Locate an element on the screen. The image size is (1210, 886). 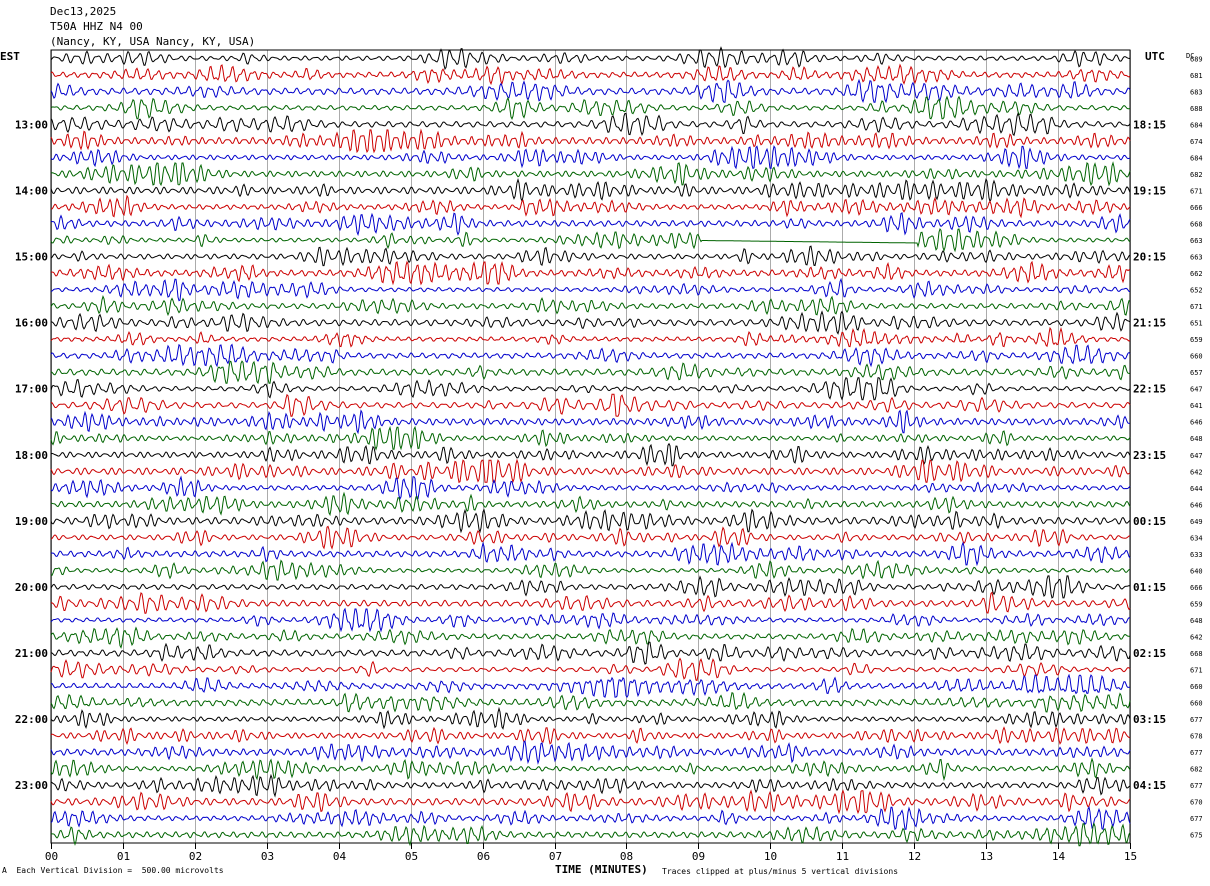
left-hour-label: 19:00 is located at coordinates (31, 521).